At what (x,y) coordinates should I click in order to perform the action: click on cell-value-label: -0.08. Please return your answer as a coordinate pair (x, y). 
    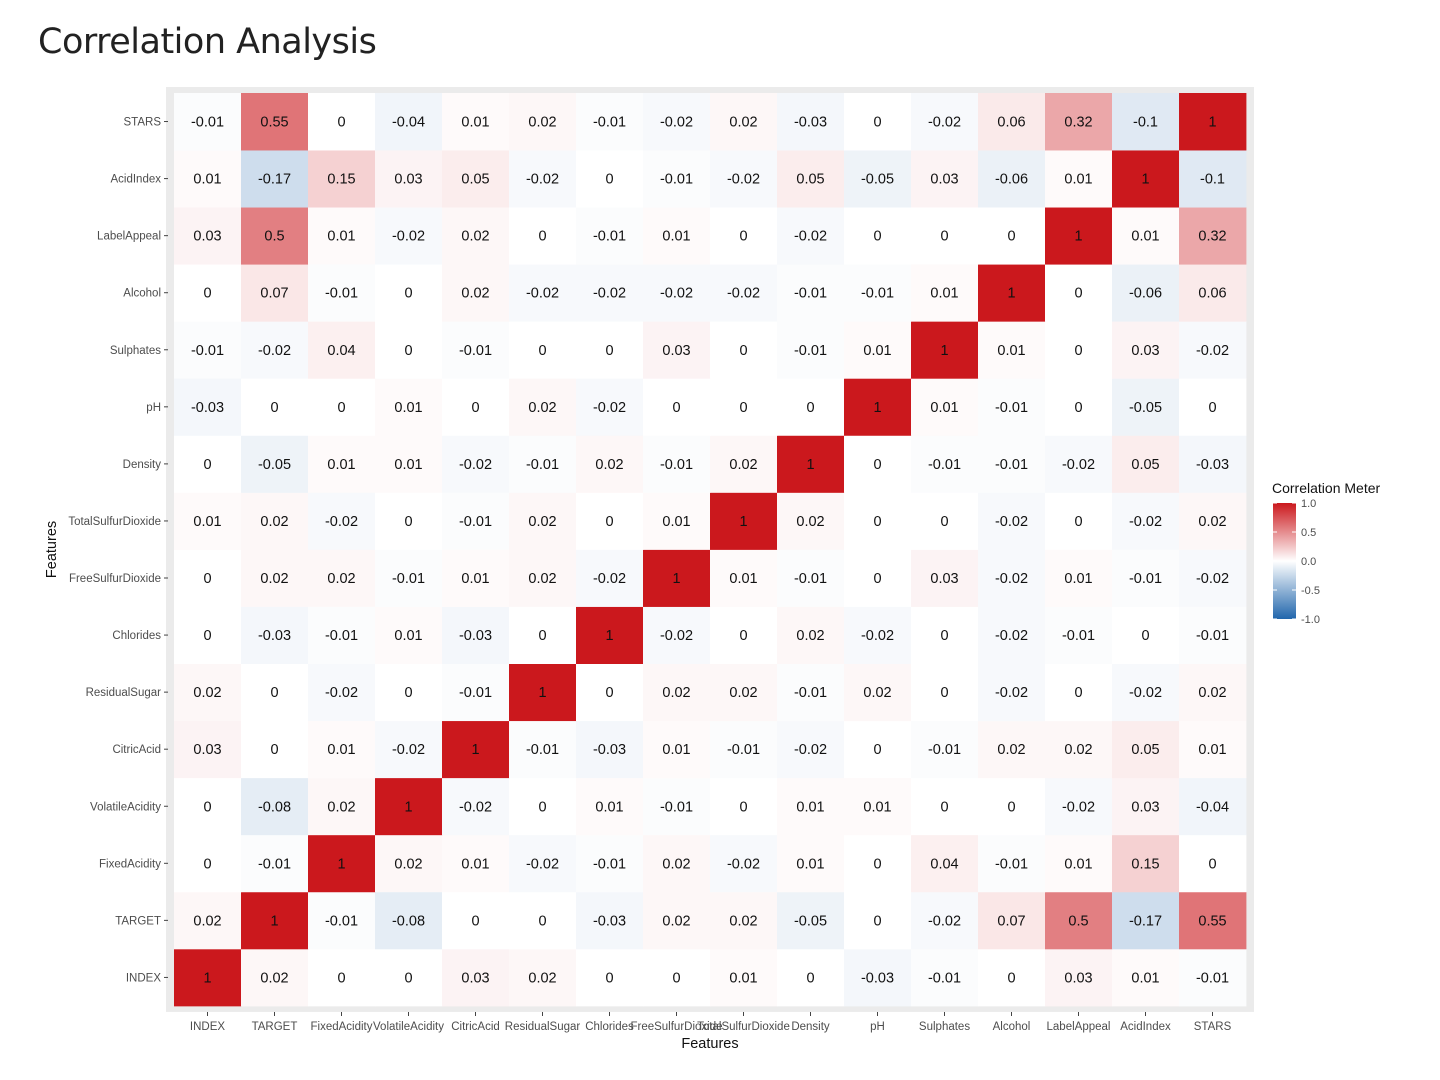
    Looking at the image, I should click on (408, 921).